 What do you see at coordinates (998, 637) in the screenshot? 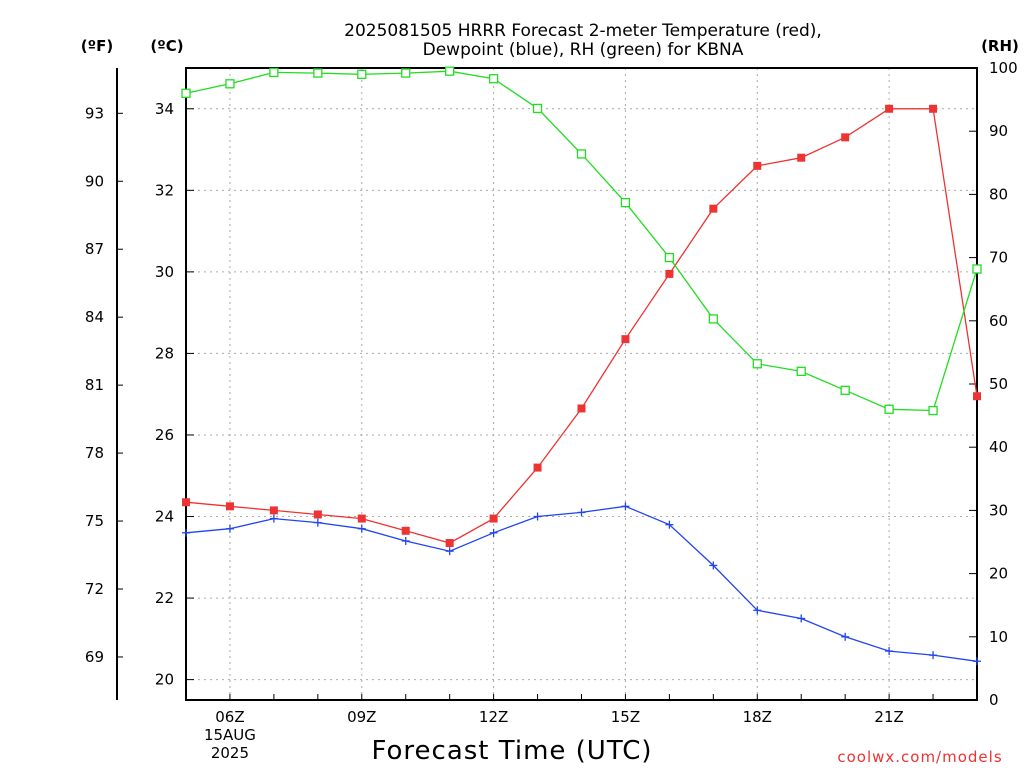
I see `rh-tick-label: 10` at bounding box center [998, 637].